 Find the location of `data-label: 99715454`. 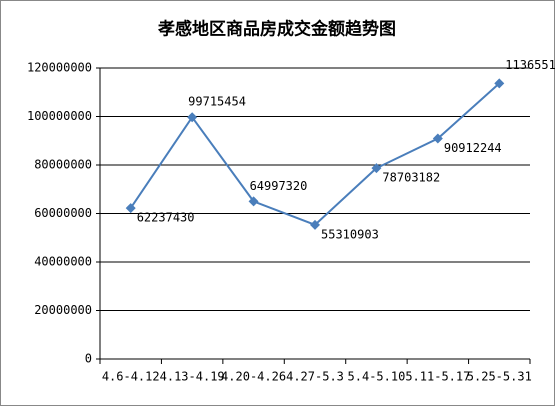

data-label: 99715454 is located at coordinates (217, 102).